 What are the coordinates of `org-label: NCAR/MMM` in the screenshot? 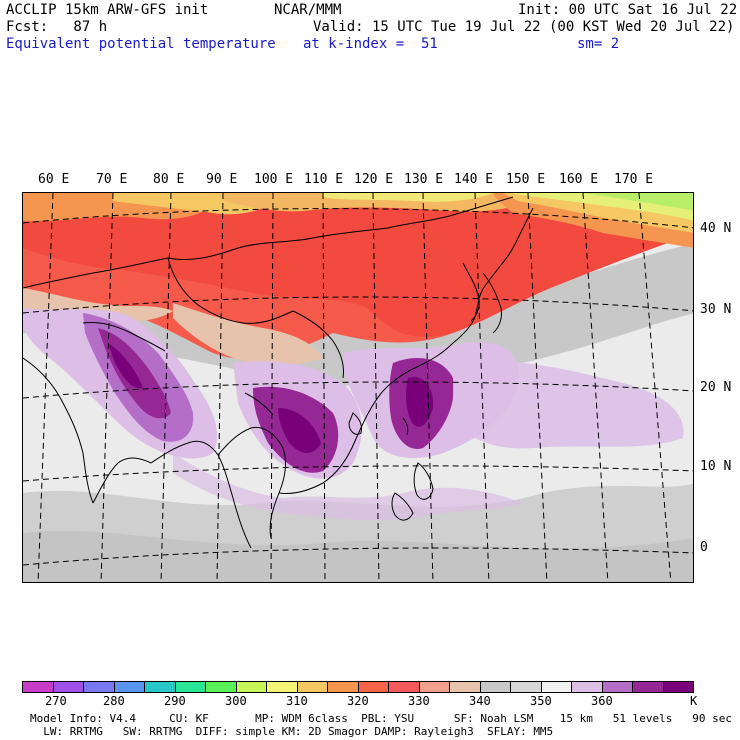 It's located at (308, 10).